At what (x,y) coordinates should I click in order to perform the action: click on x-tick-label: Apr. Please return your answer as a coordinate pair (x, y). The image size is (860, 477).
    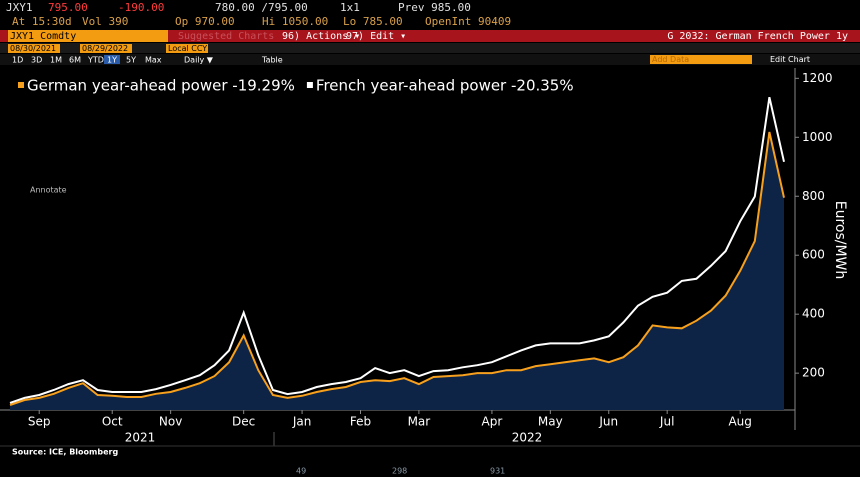
    Looking at the image, I should click on (492, 422).